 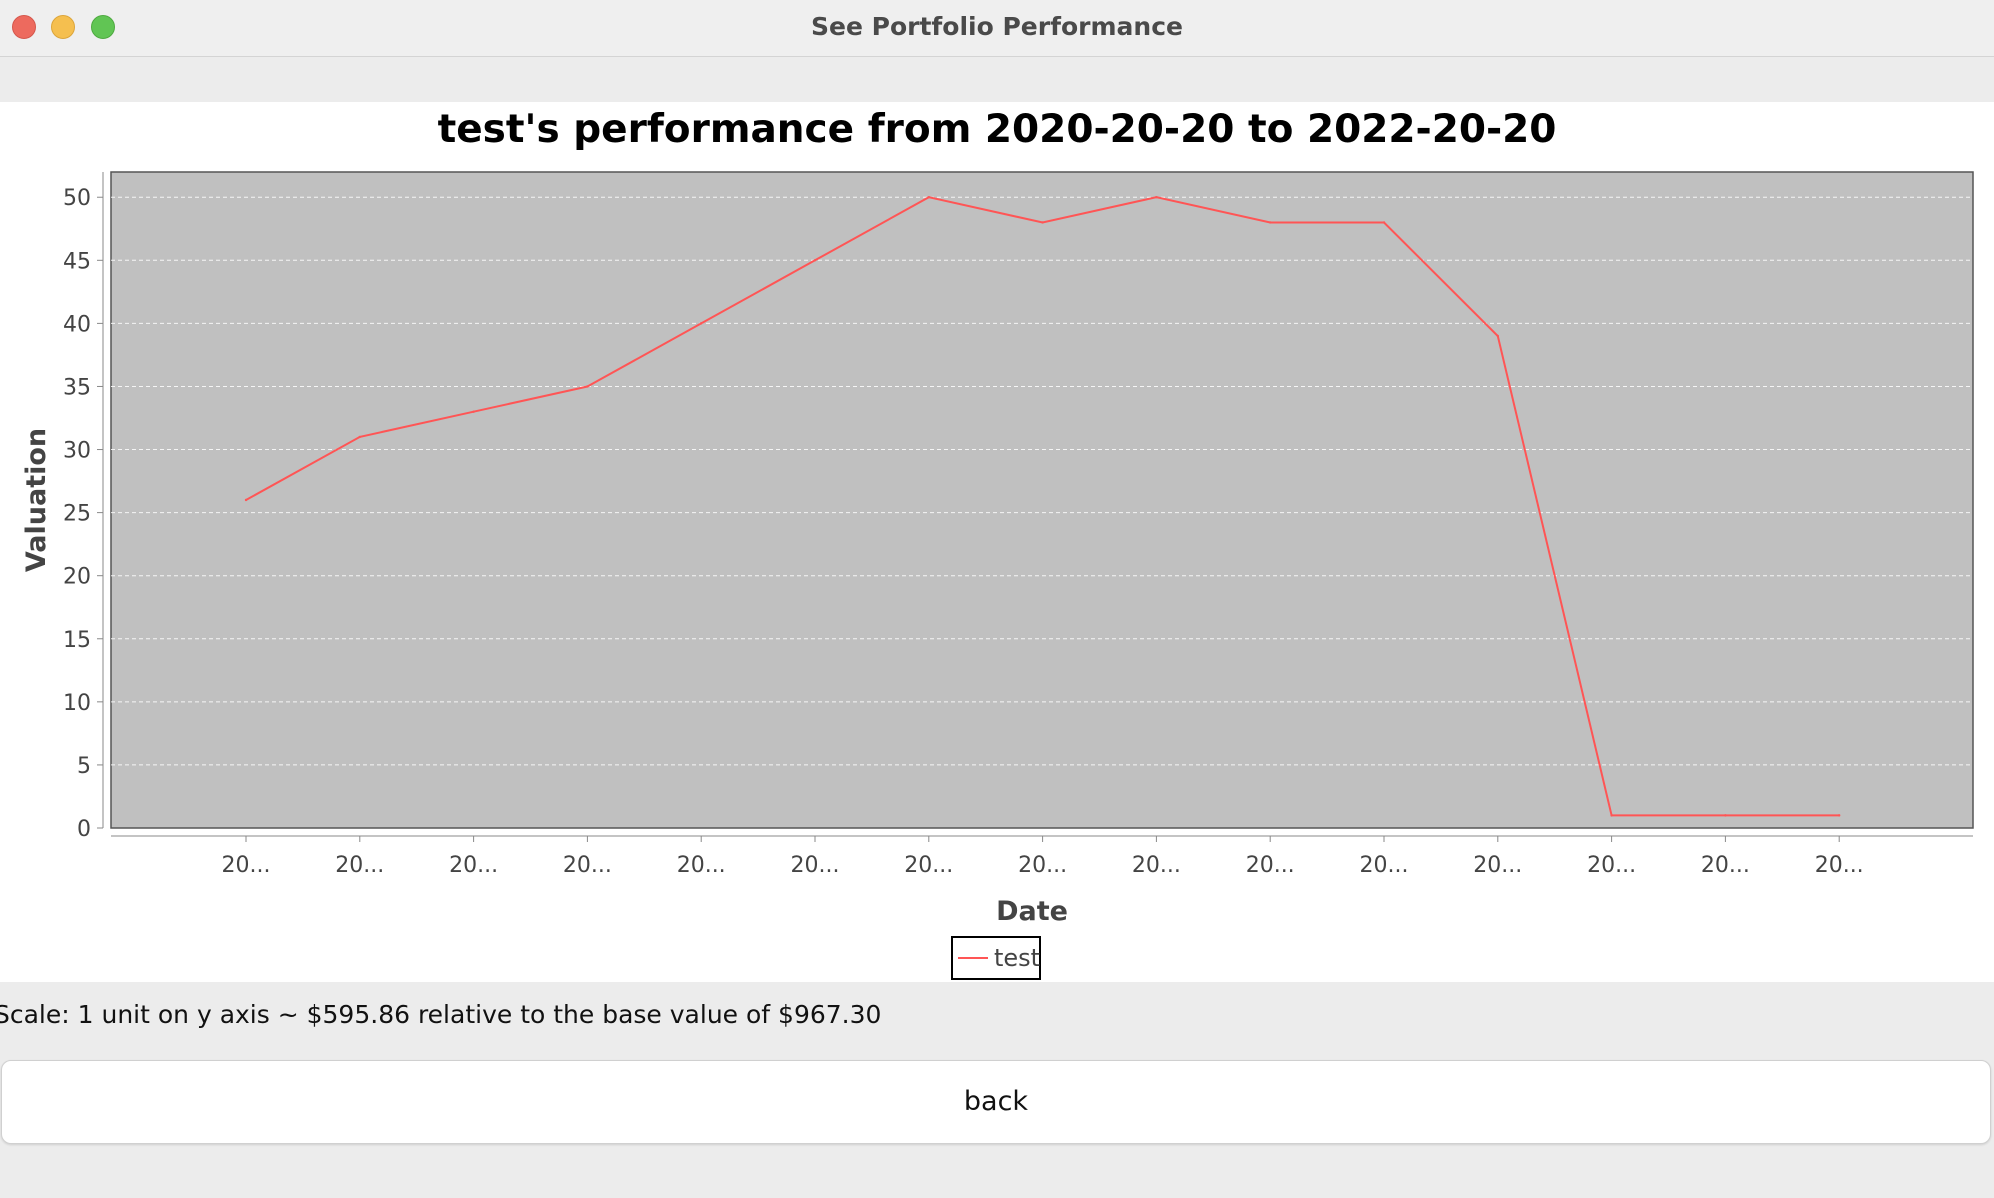 What do you see at coordinates (103, 27) in the screenshot?
I see `maximize-window-button` at bounding box center [103, 27].